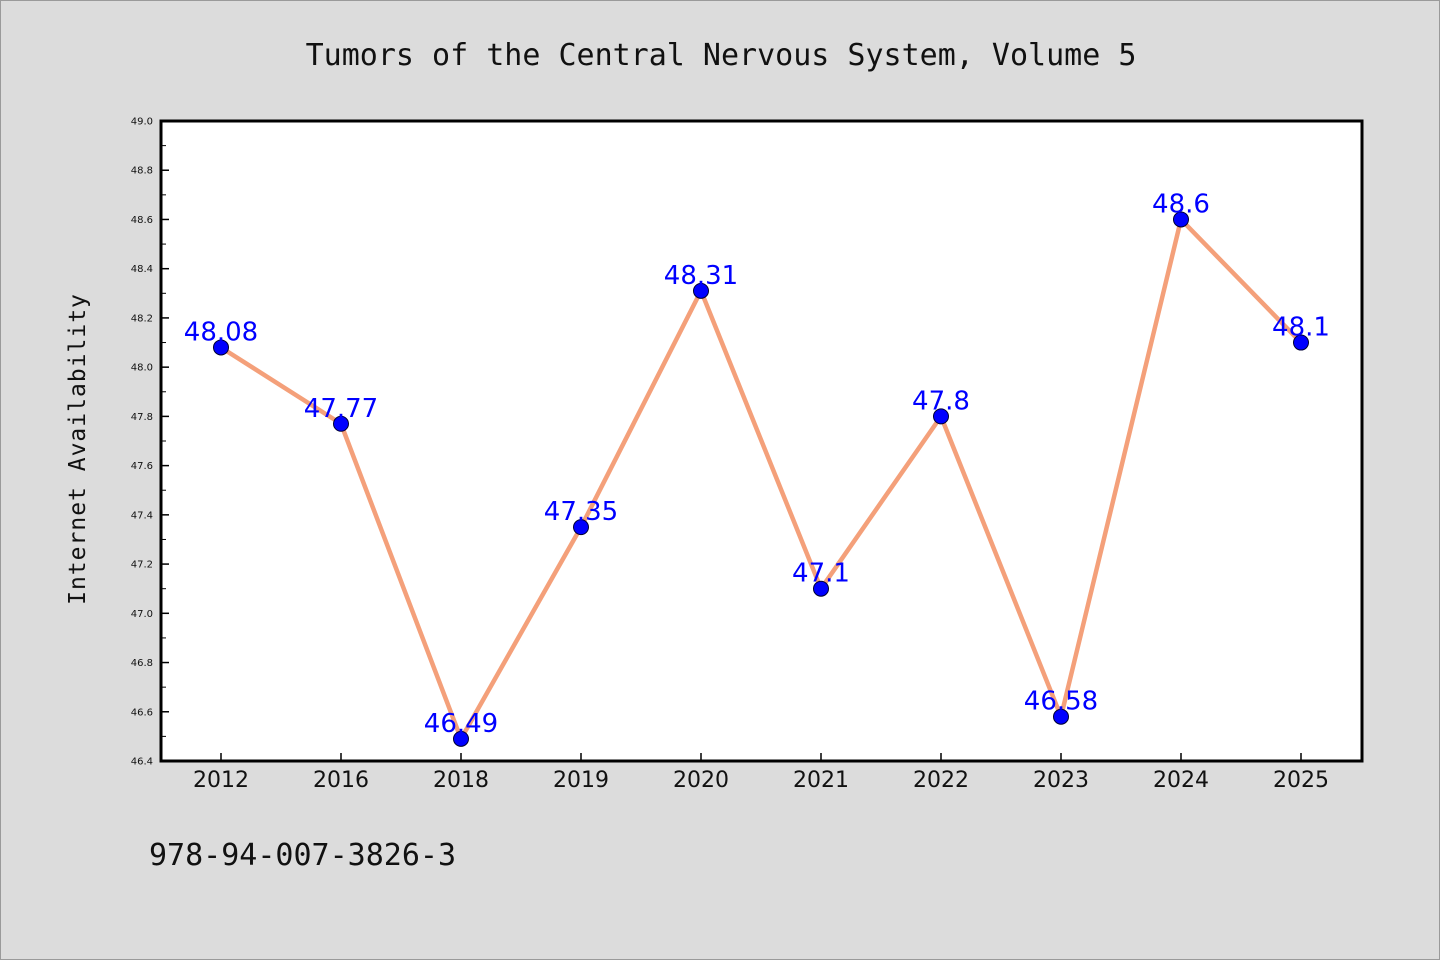  Describe the element at coordinates (142, 614) in the screenshot. I see `y-tick-label: 47.0` at that location.